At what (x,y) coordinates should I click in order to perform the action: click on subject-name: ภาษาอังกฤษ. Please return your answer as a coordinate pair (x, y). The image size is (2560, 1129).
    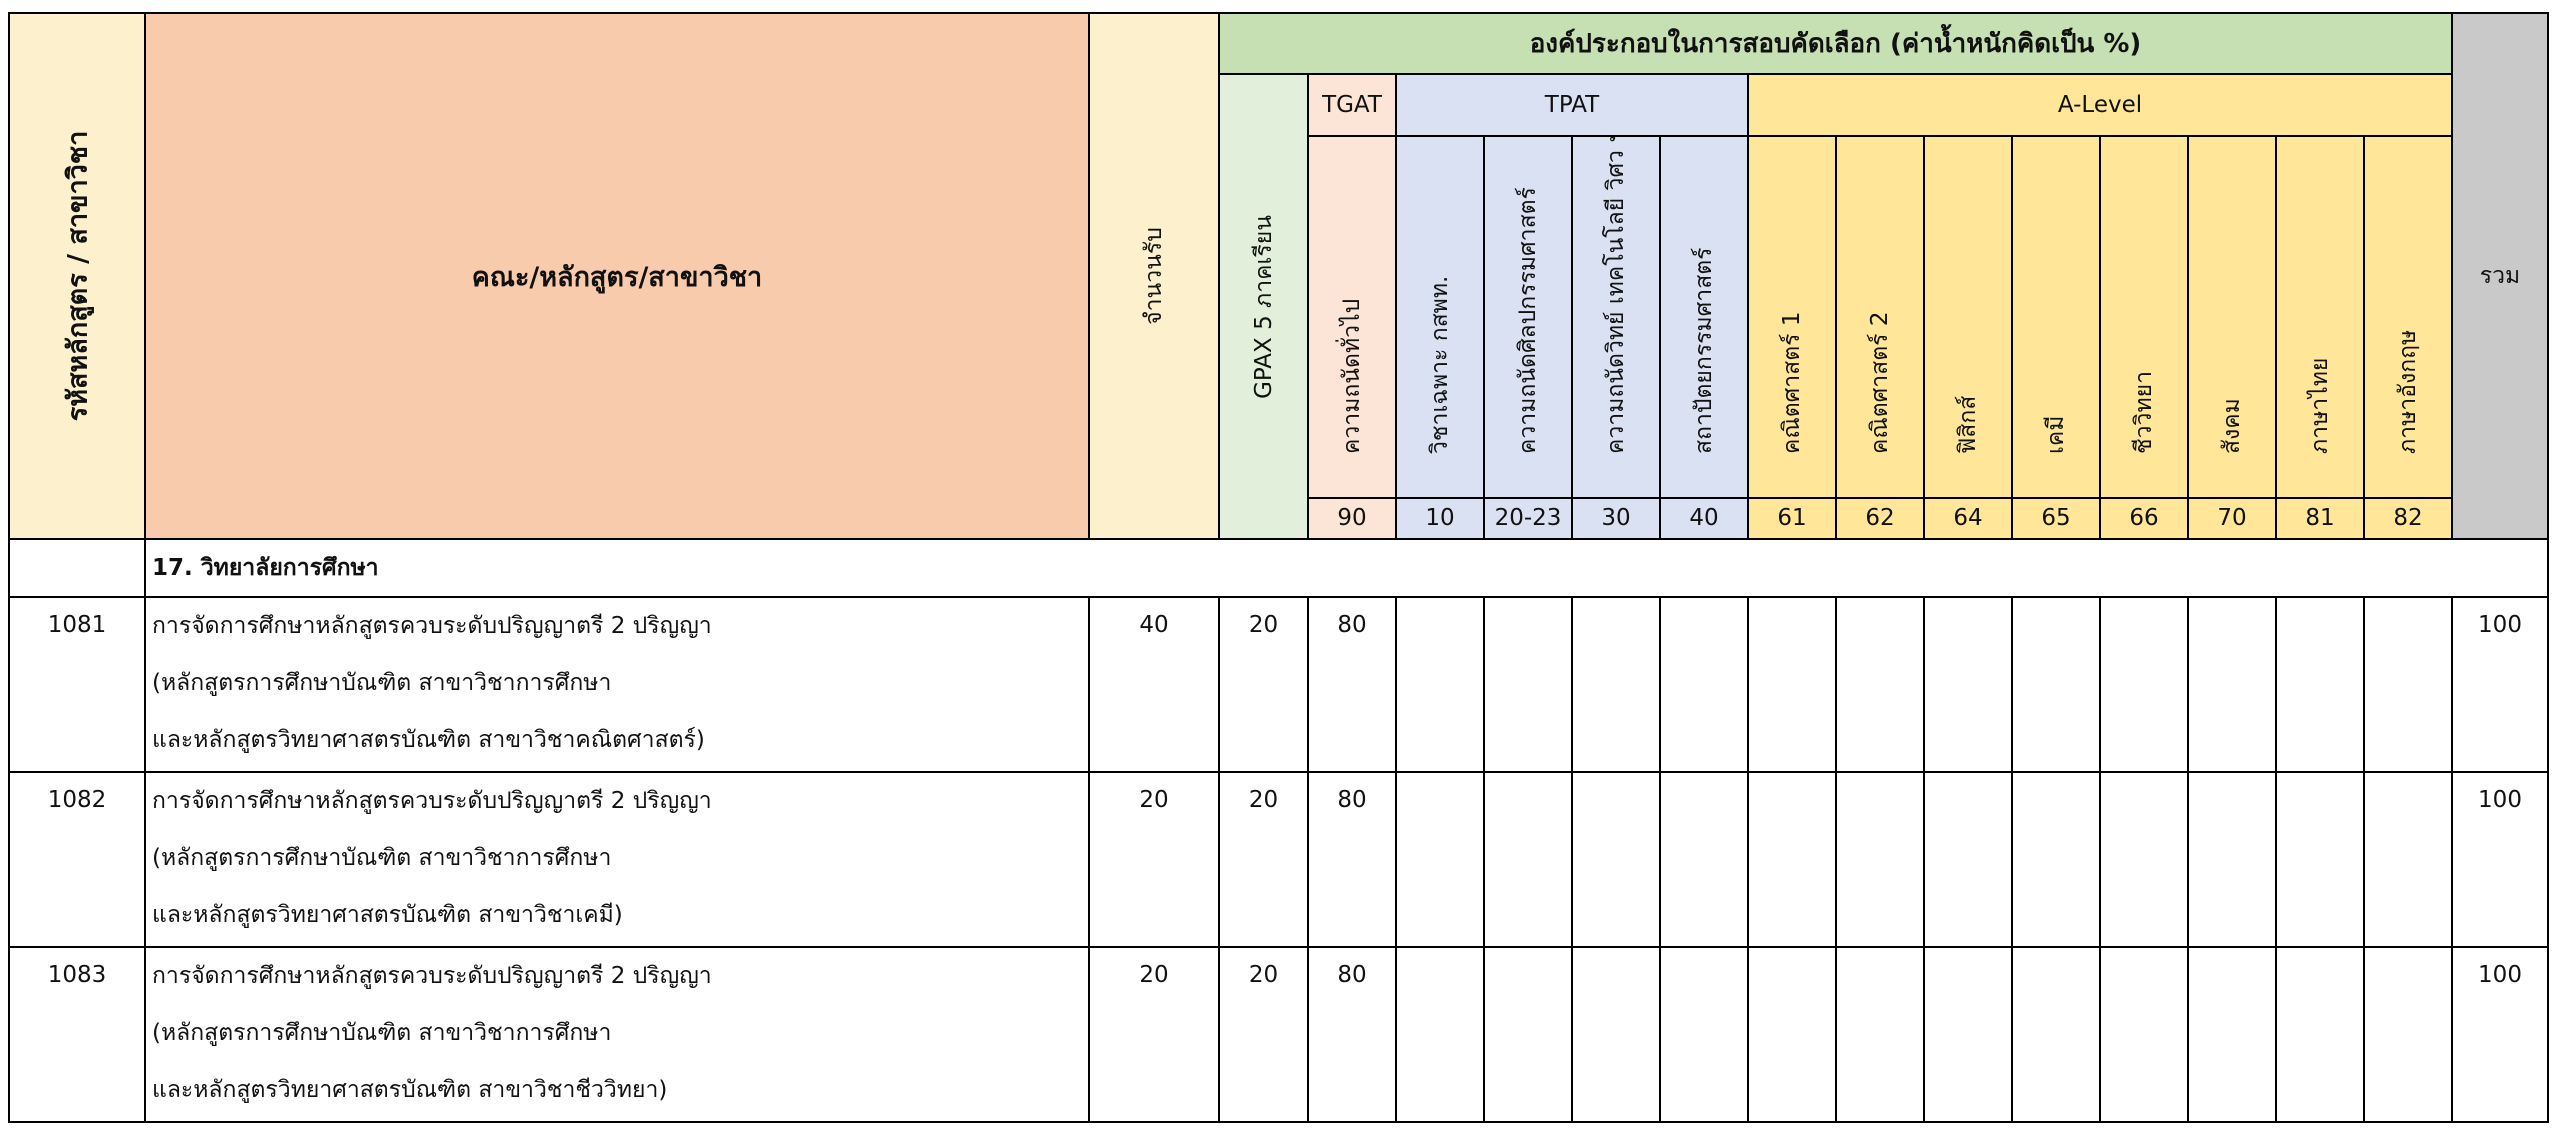
    Looking at the image, I should click on (2408, 392).